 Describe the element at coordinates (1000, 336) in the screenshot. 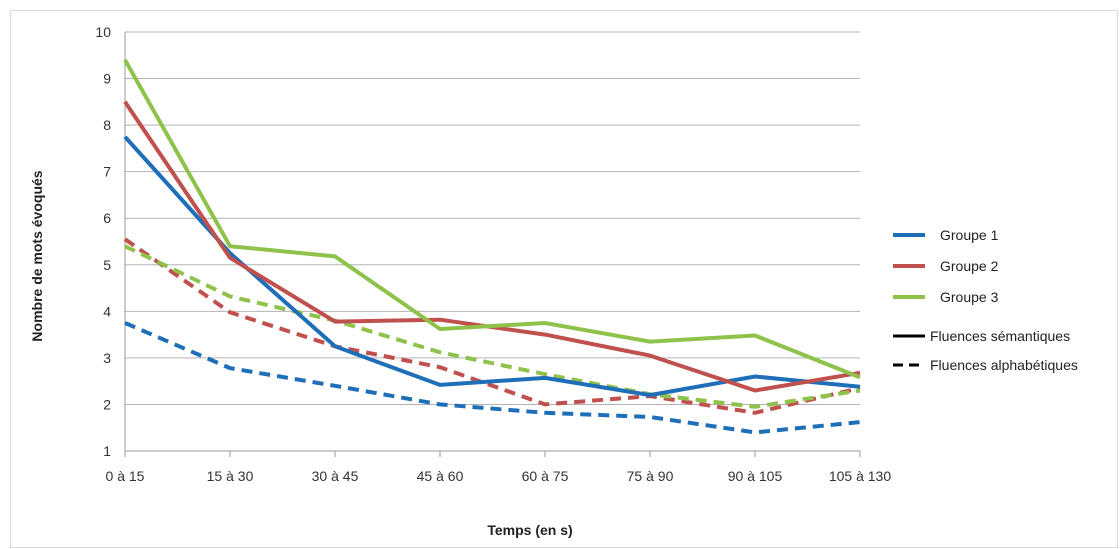

I see `legend-label-solid: Fluences sémantiques` at that location.